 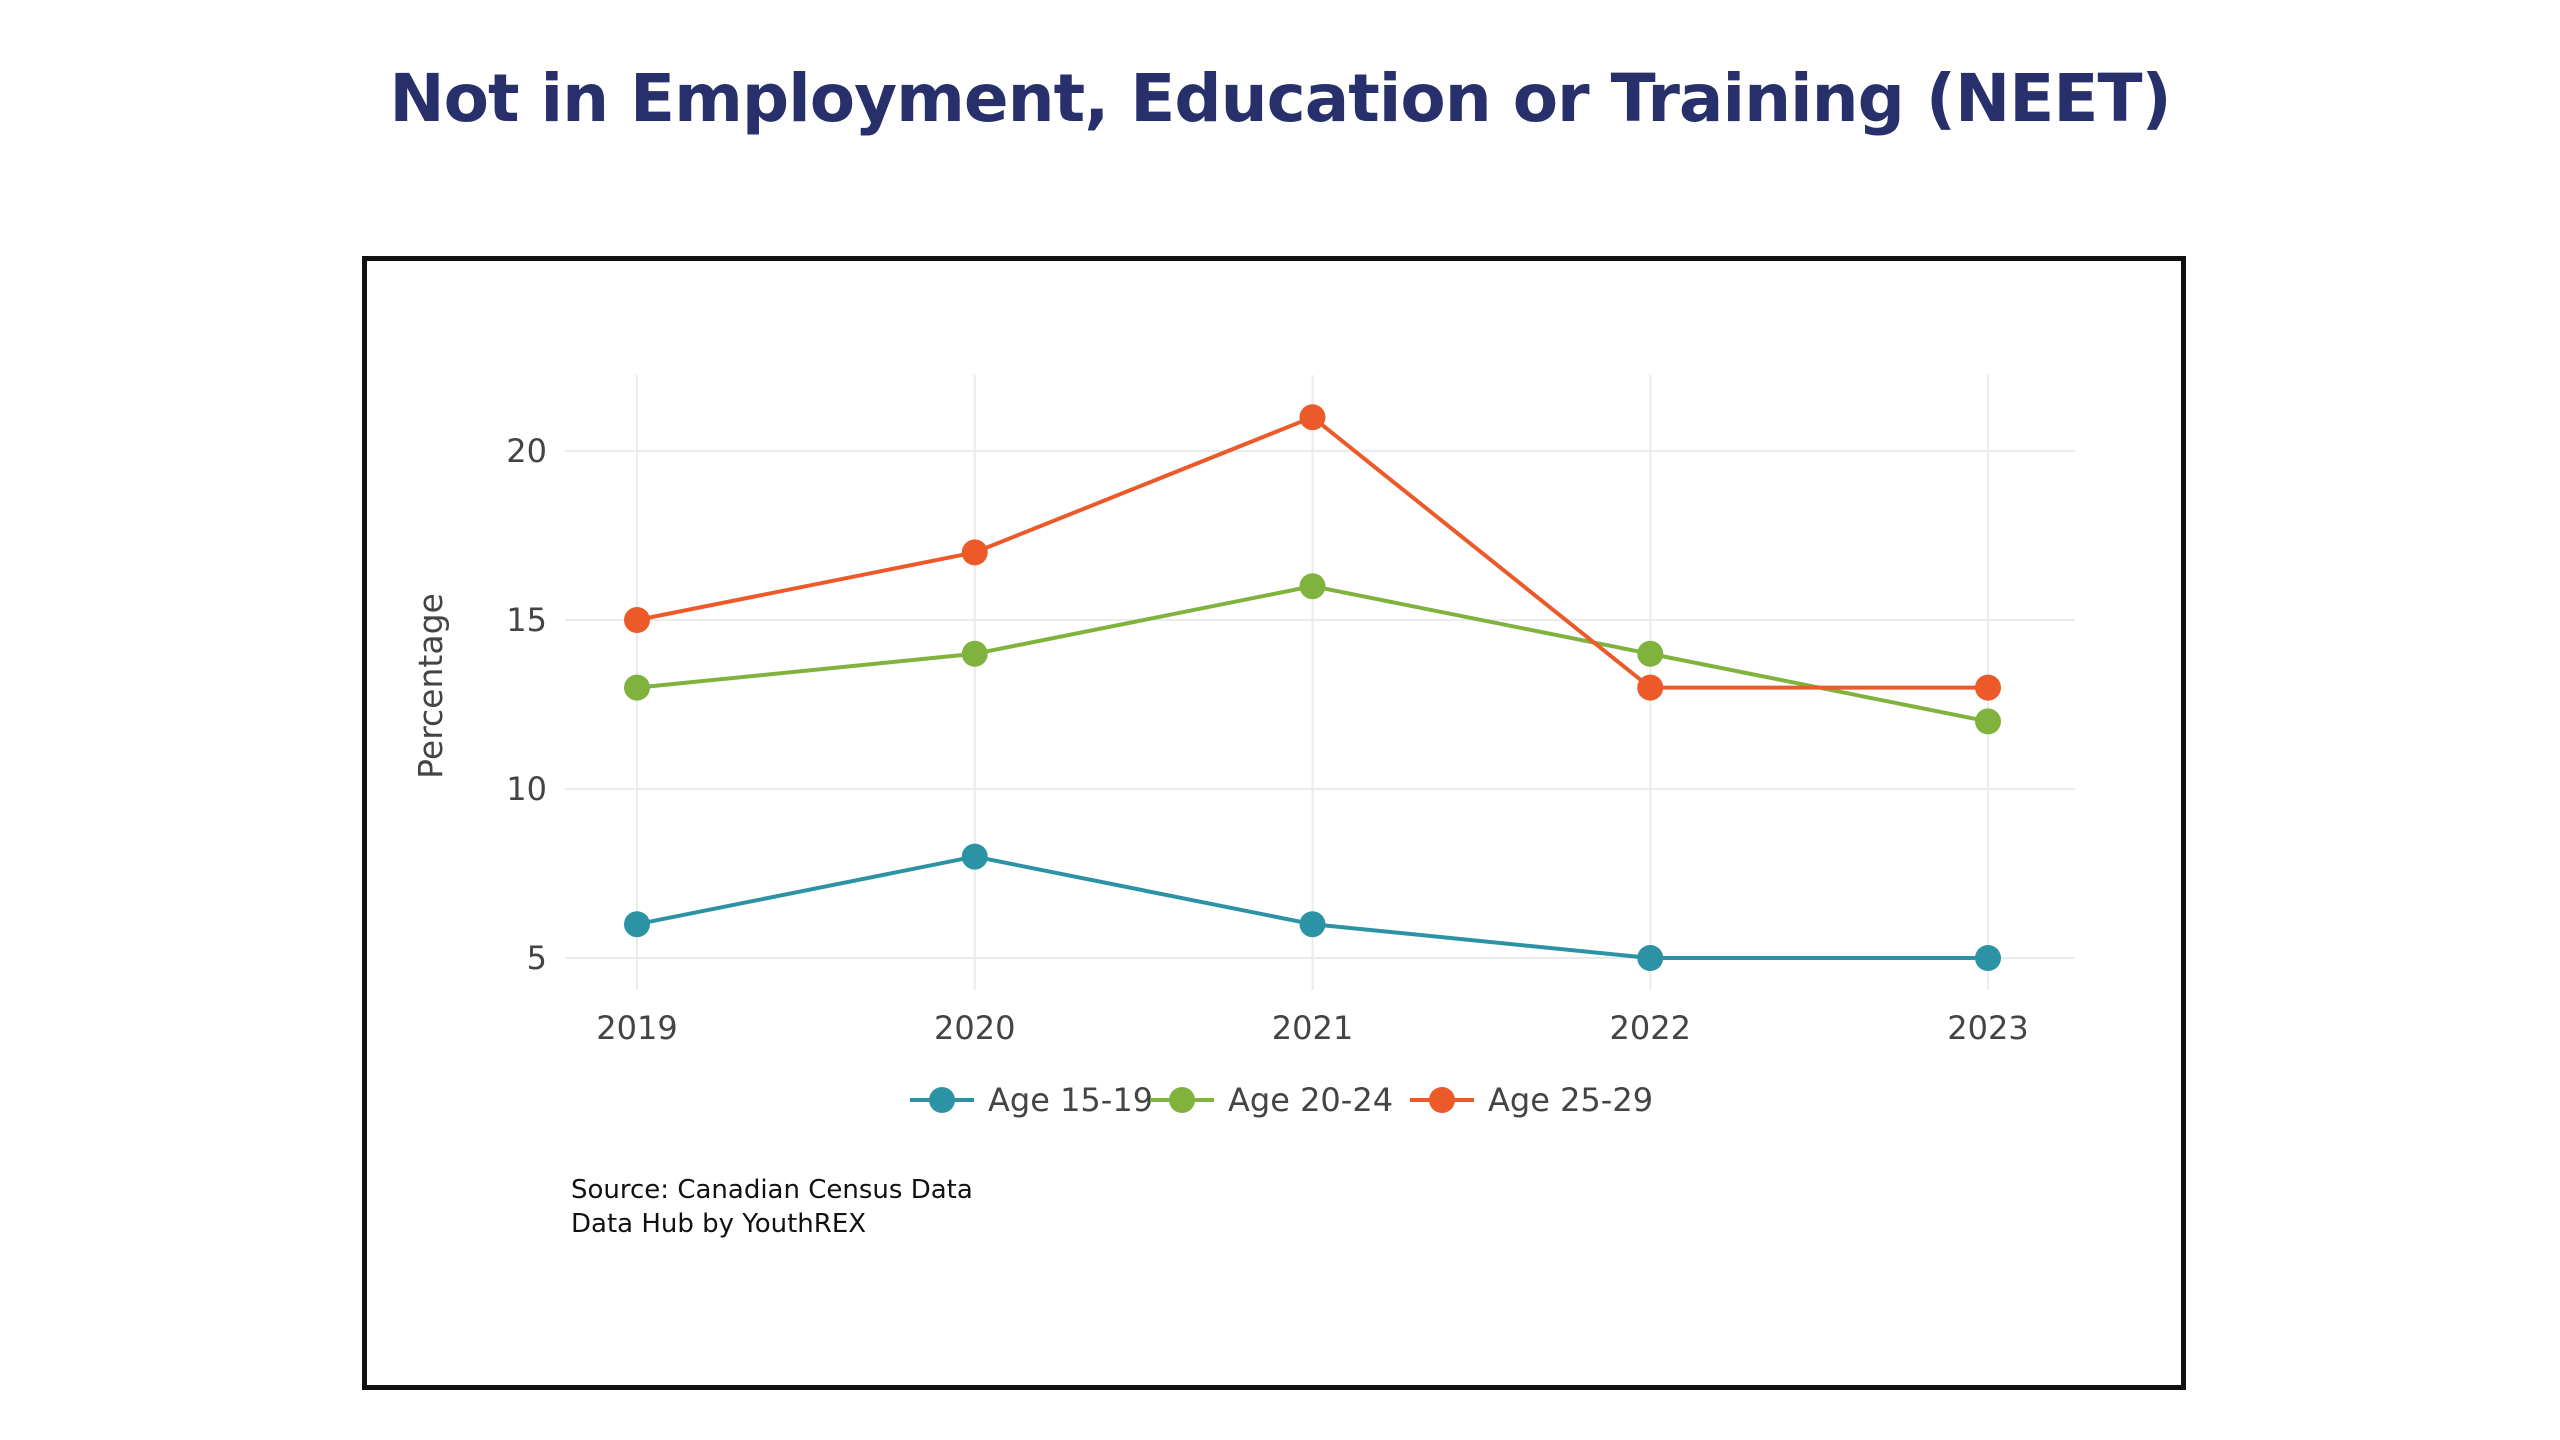 What do you see at coordinates (1070, 1100) in the screenshot?
I see `legend-label: Age 15-19` at bounding box center [1070, 1100].